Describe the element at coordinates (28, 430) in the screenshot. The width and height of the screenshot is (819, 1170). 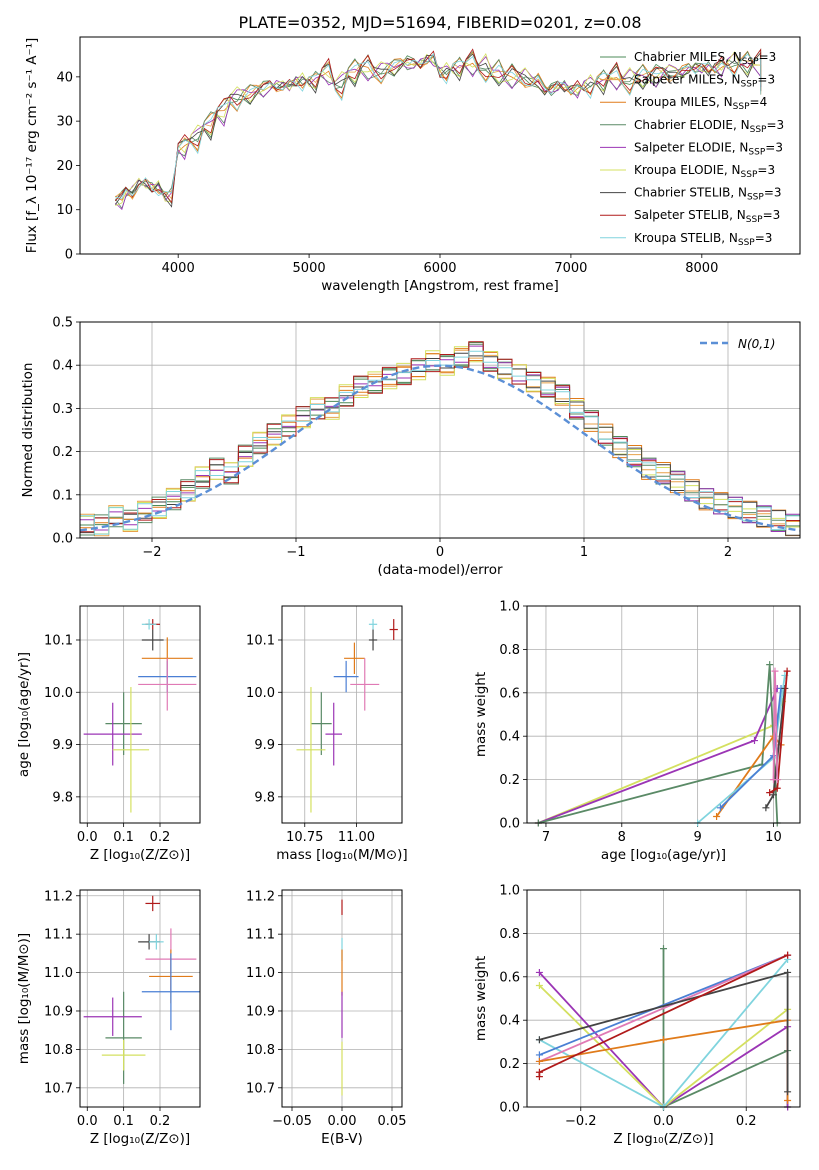
I see `y-axis-label: Normed distribution` at that location.